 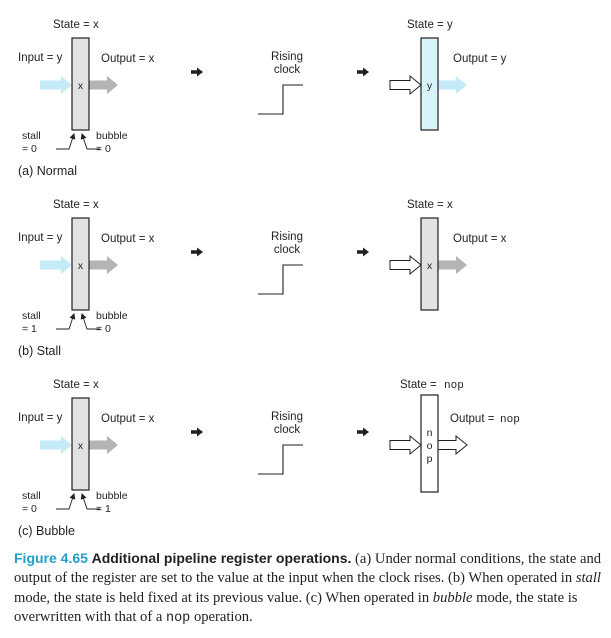 I want to click on state-after-label: State =, so click(x=418, y=385).